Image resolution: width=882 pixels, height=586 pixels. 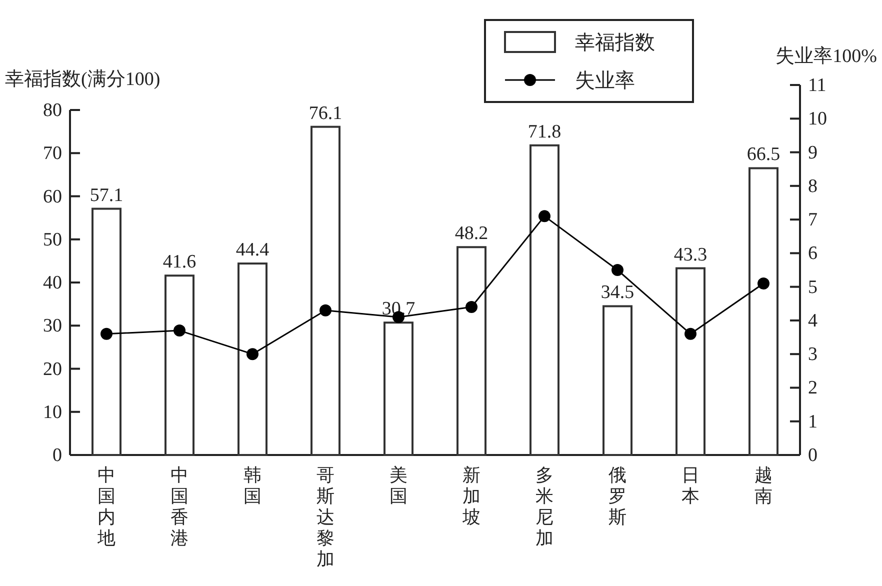 I want to click on y2-tick-label: 4, so click(x=813, y=321).